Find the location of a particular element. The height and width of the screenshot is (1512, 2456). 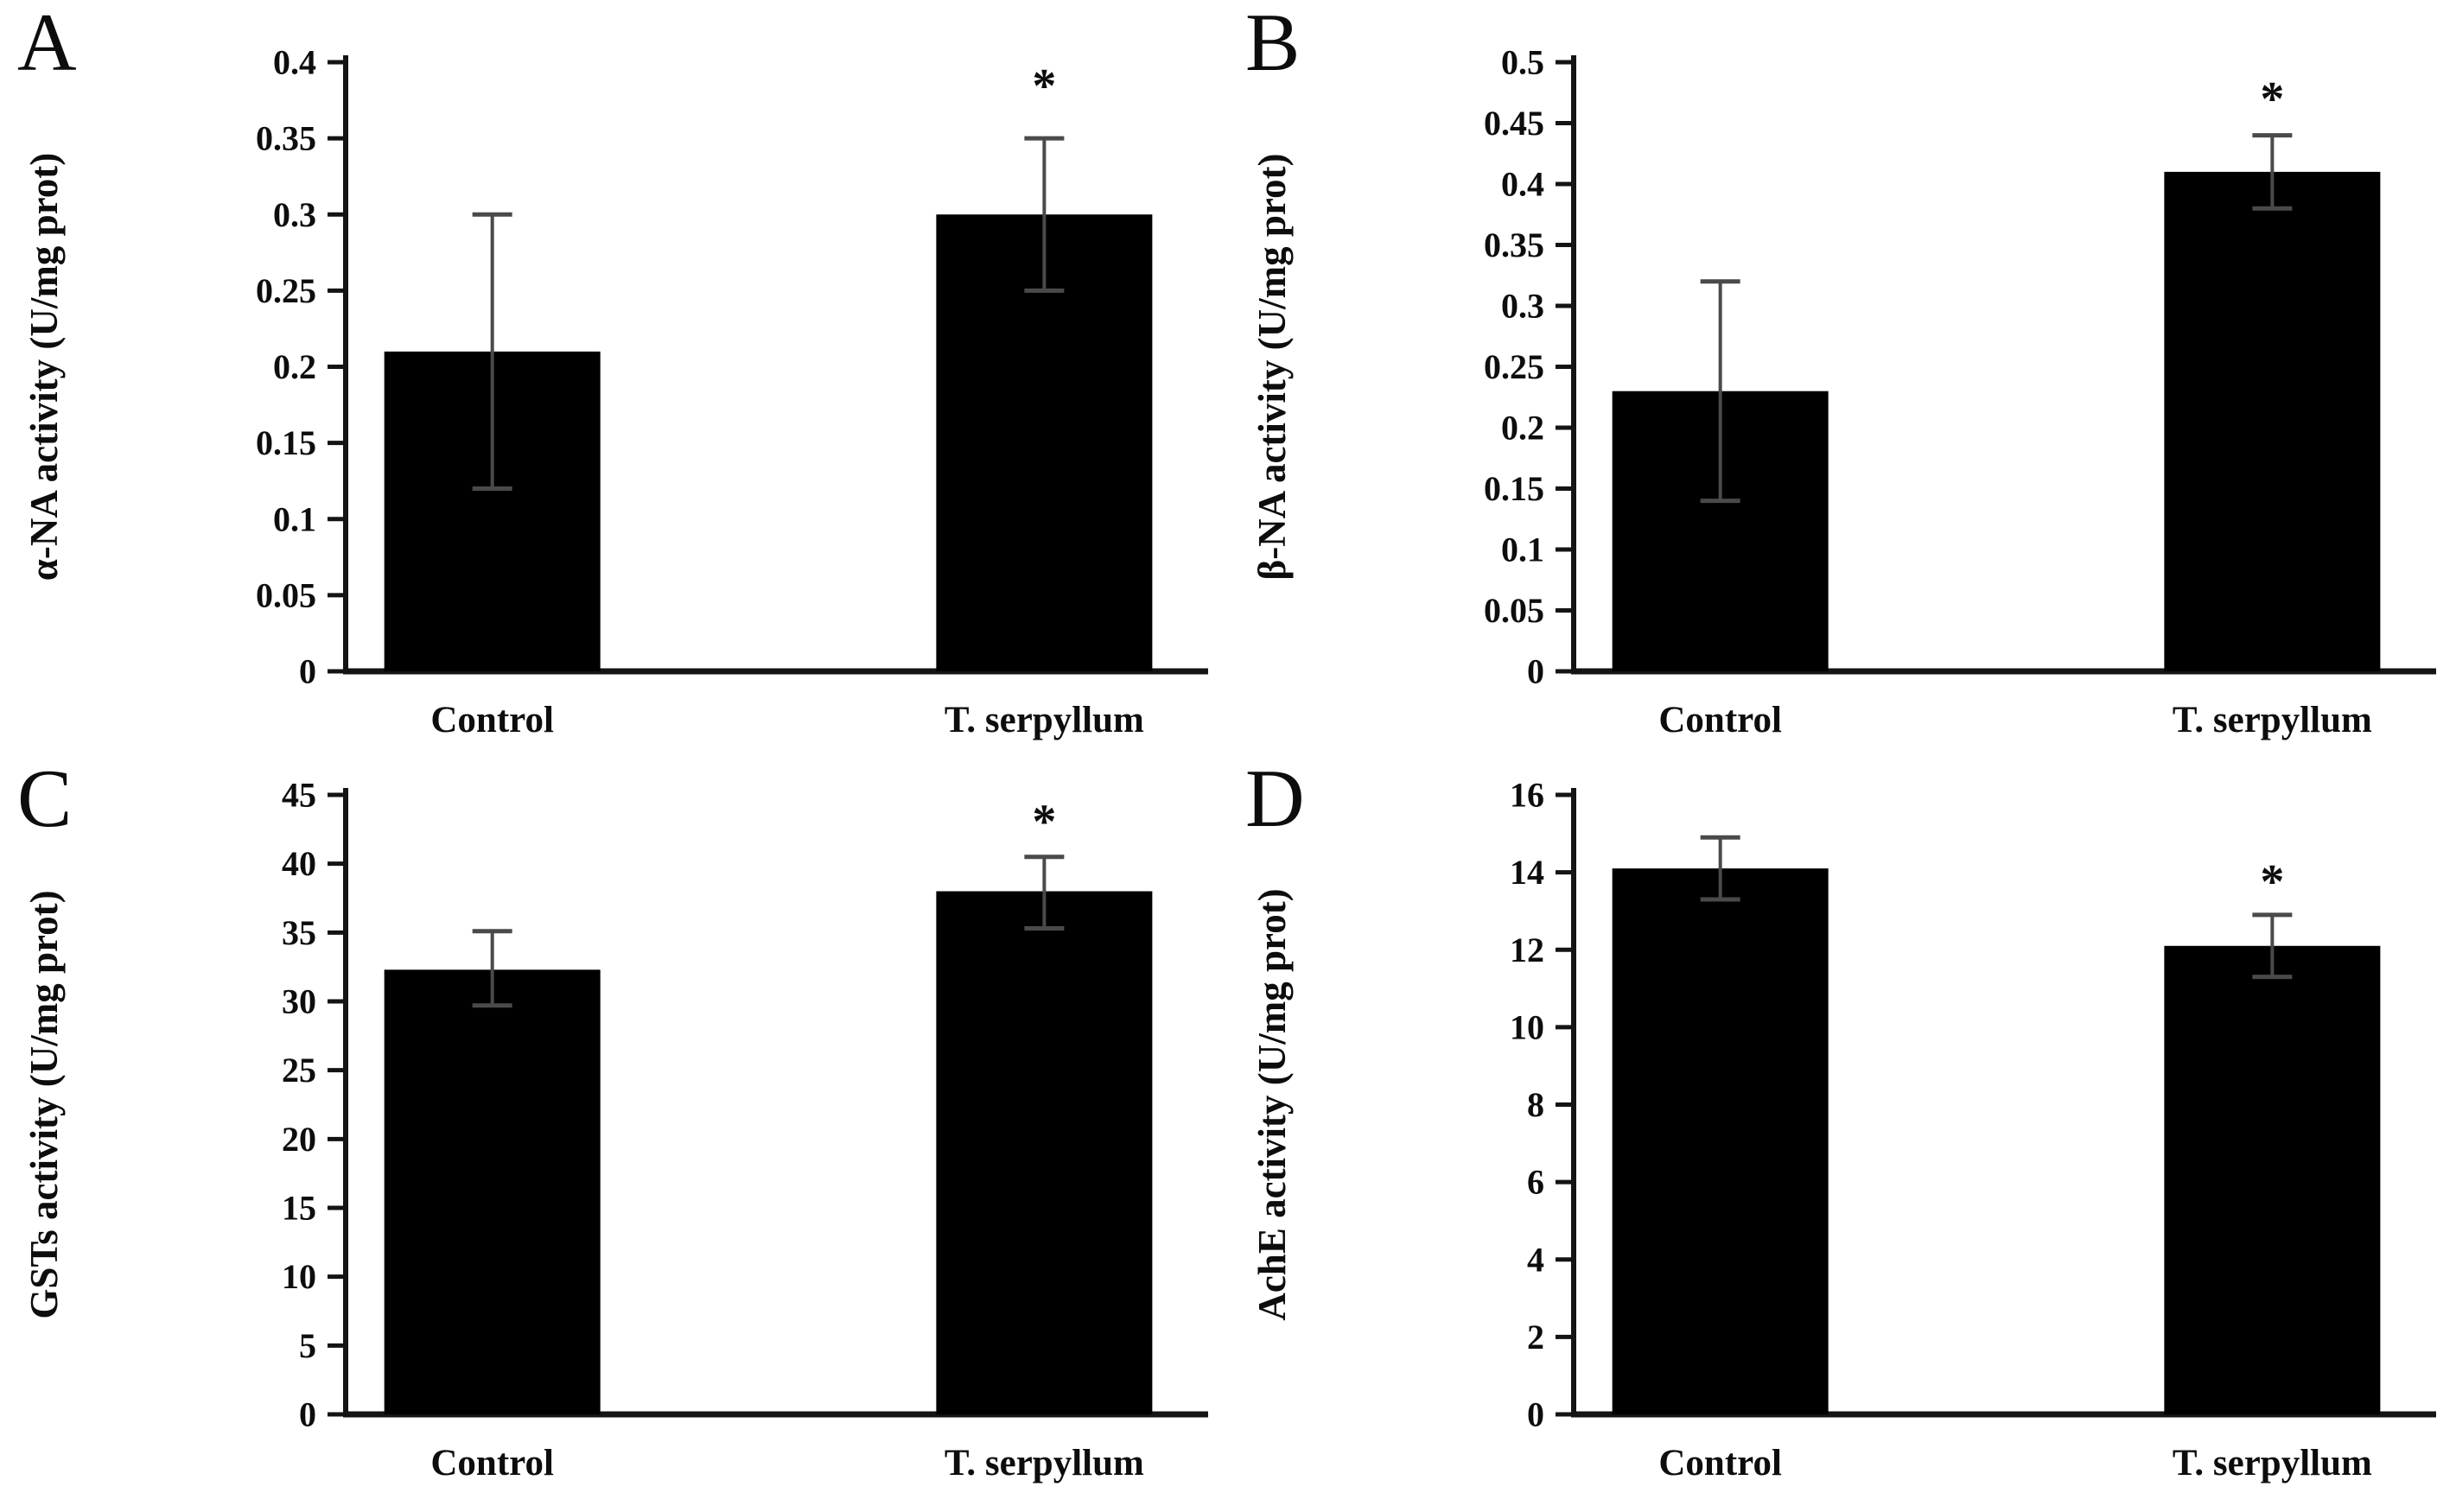

y-axis-label: GSTs activity (U/mg prot) is located at coordinates (44, 1104).